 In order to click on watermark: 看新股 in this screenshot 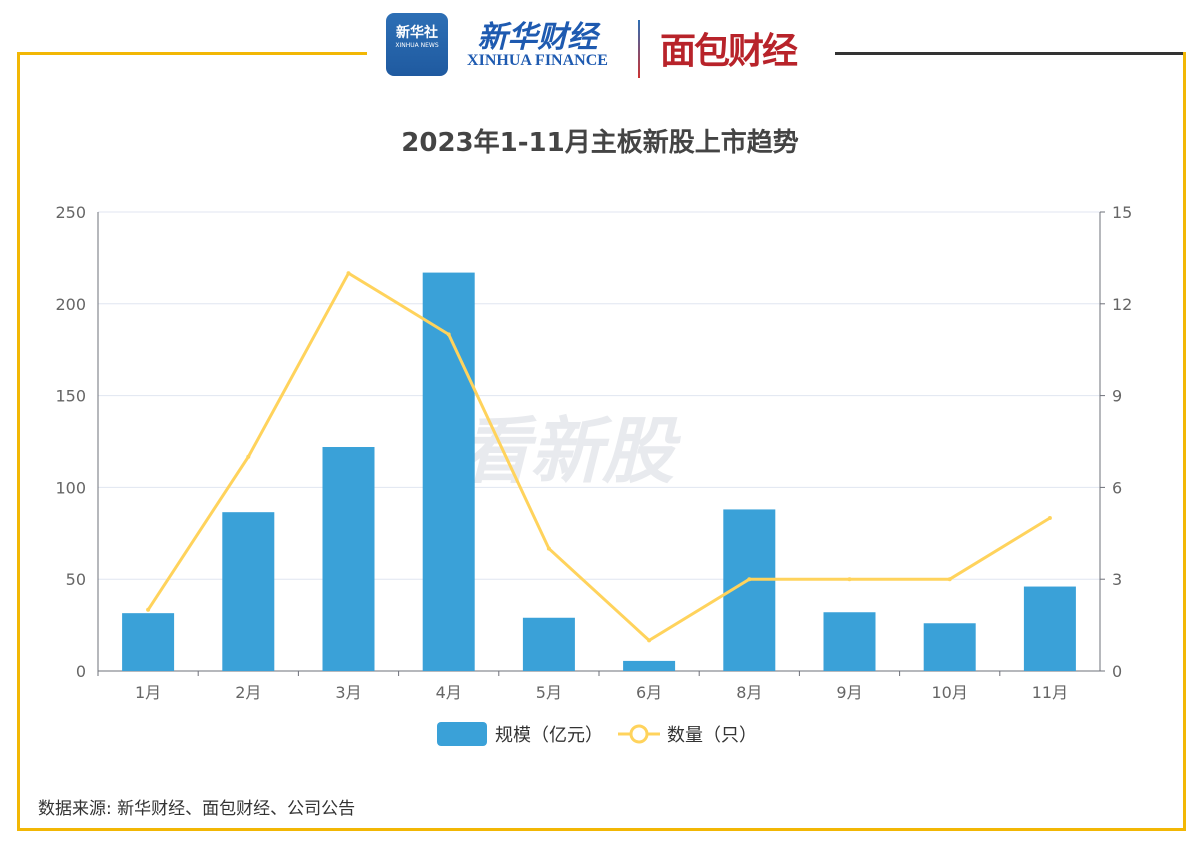, I will do `click(566, 451)`.